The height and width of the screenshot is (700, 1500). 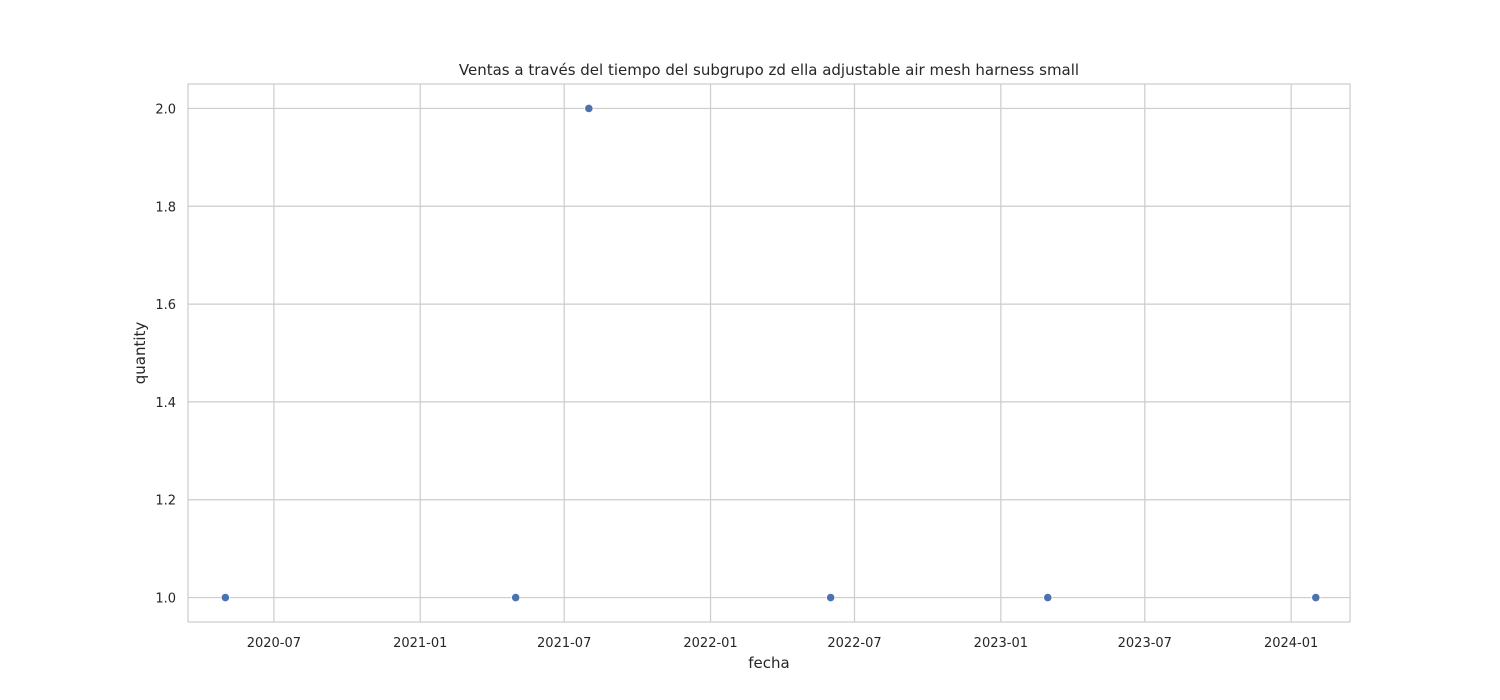 I want to click on y-tick-label: 1.2, so click(x=165, y=501).